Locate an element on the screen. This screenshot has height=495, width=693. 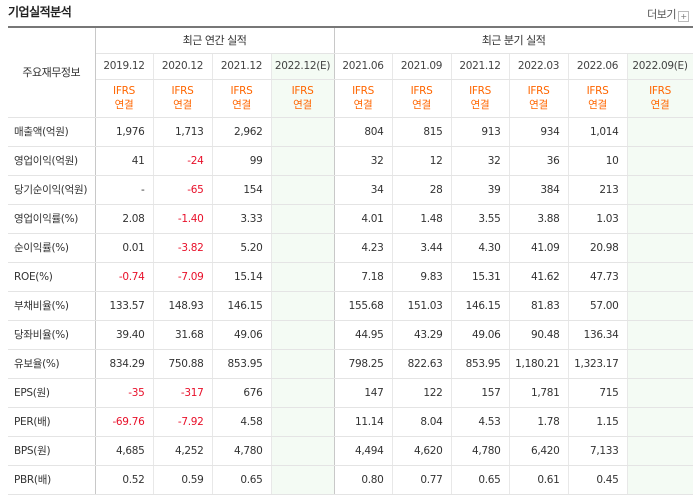
period-label: 2021.06 is located at coordinates (363, 66).